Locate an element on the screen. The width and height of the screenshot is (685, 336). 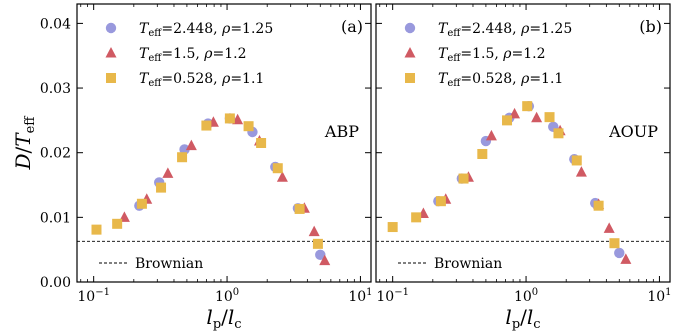
y-tick-label: 0.02 is located at coordinates (55, 154).